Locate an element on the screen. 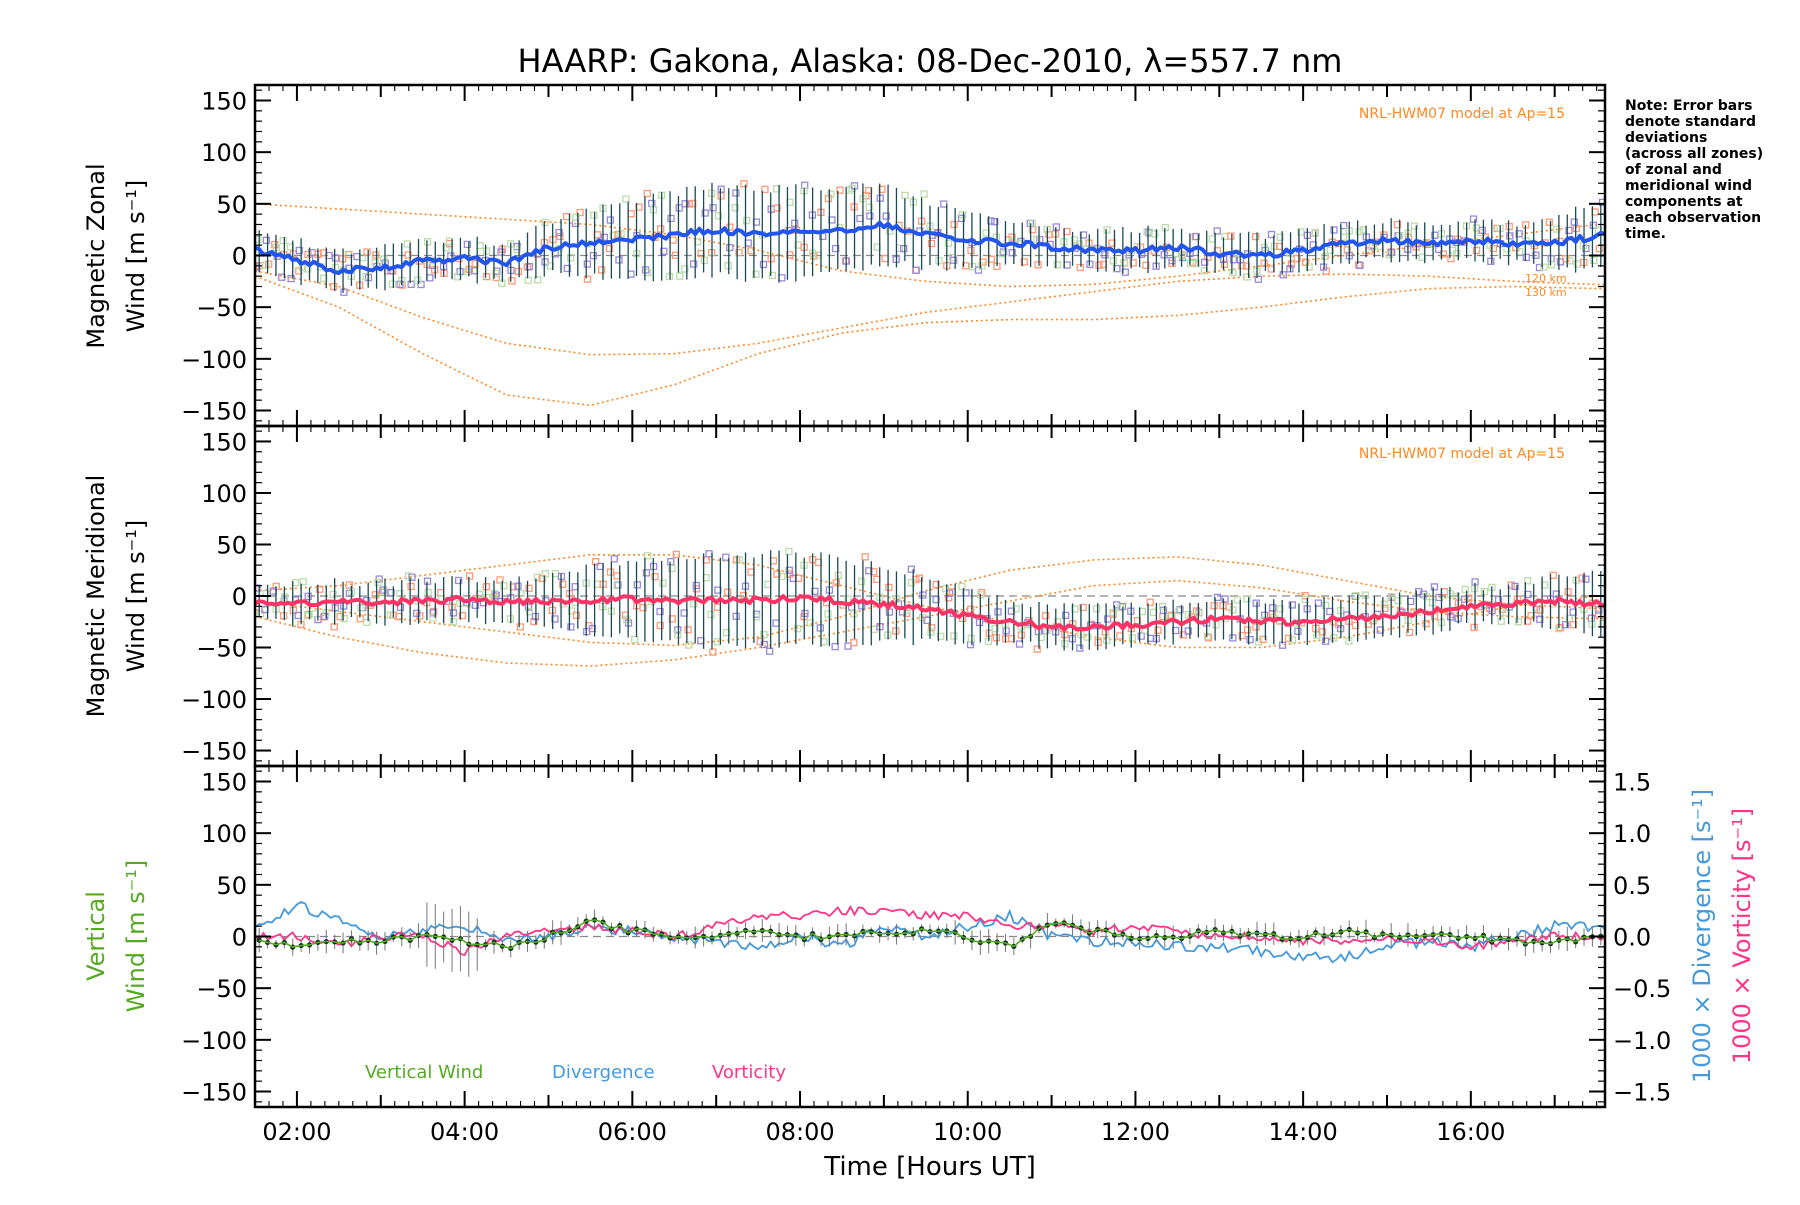 This screenshot has width=1800, height=1205. note-line: meridional wind is located at coordinates (1688, 186).